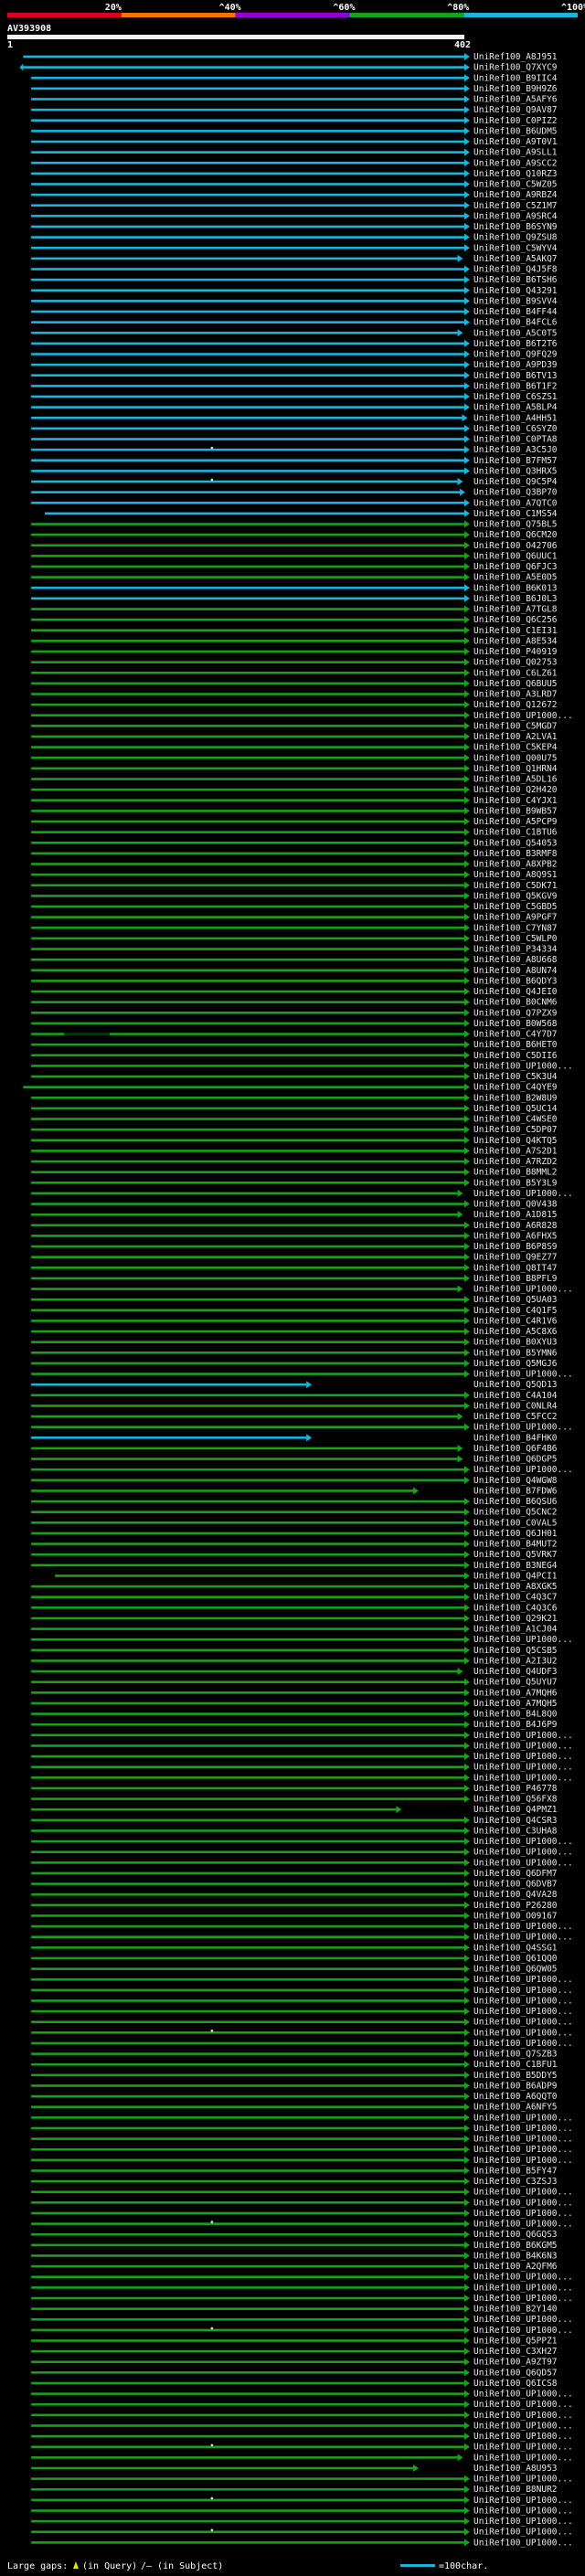  Describe the element at coordinates (295, 2108) in the screenshot. I see `hit-row: UniRef100_A6NFY5` at that location.